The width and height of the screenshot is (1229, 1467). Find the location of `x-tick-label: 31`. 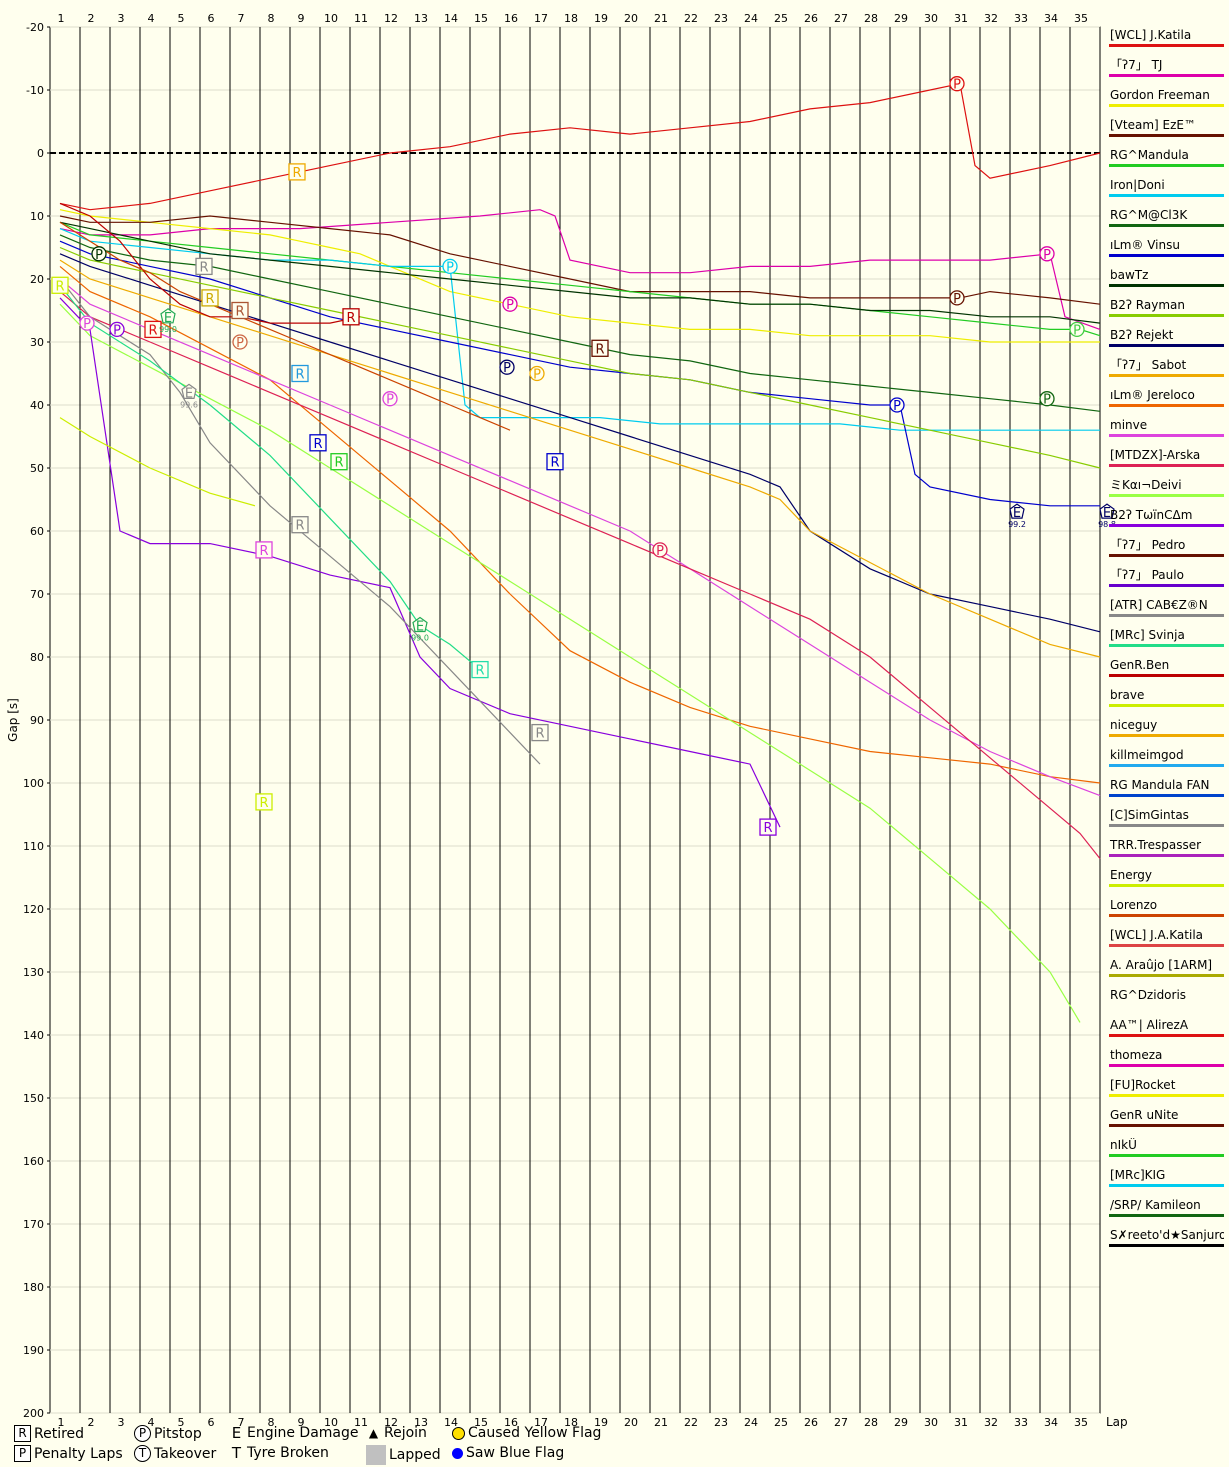

x-tick-label: 31 is located at coordinates (961, 1422).